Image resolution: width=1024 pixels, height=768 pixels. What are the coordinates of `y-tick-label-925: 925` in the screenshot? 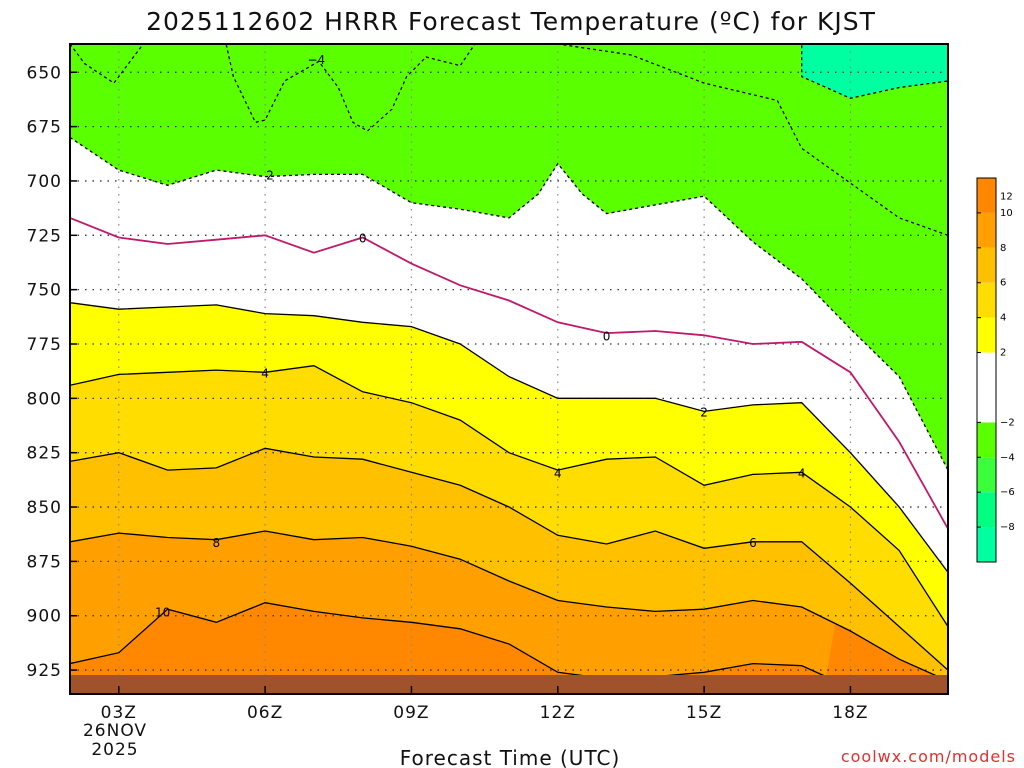 It's located at (44, 671).